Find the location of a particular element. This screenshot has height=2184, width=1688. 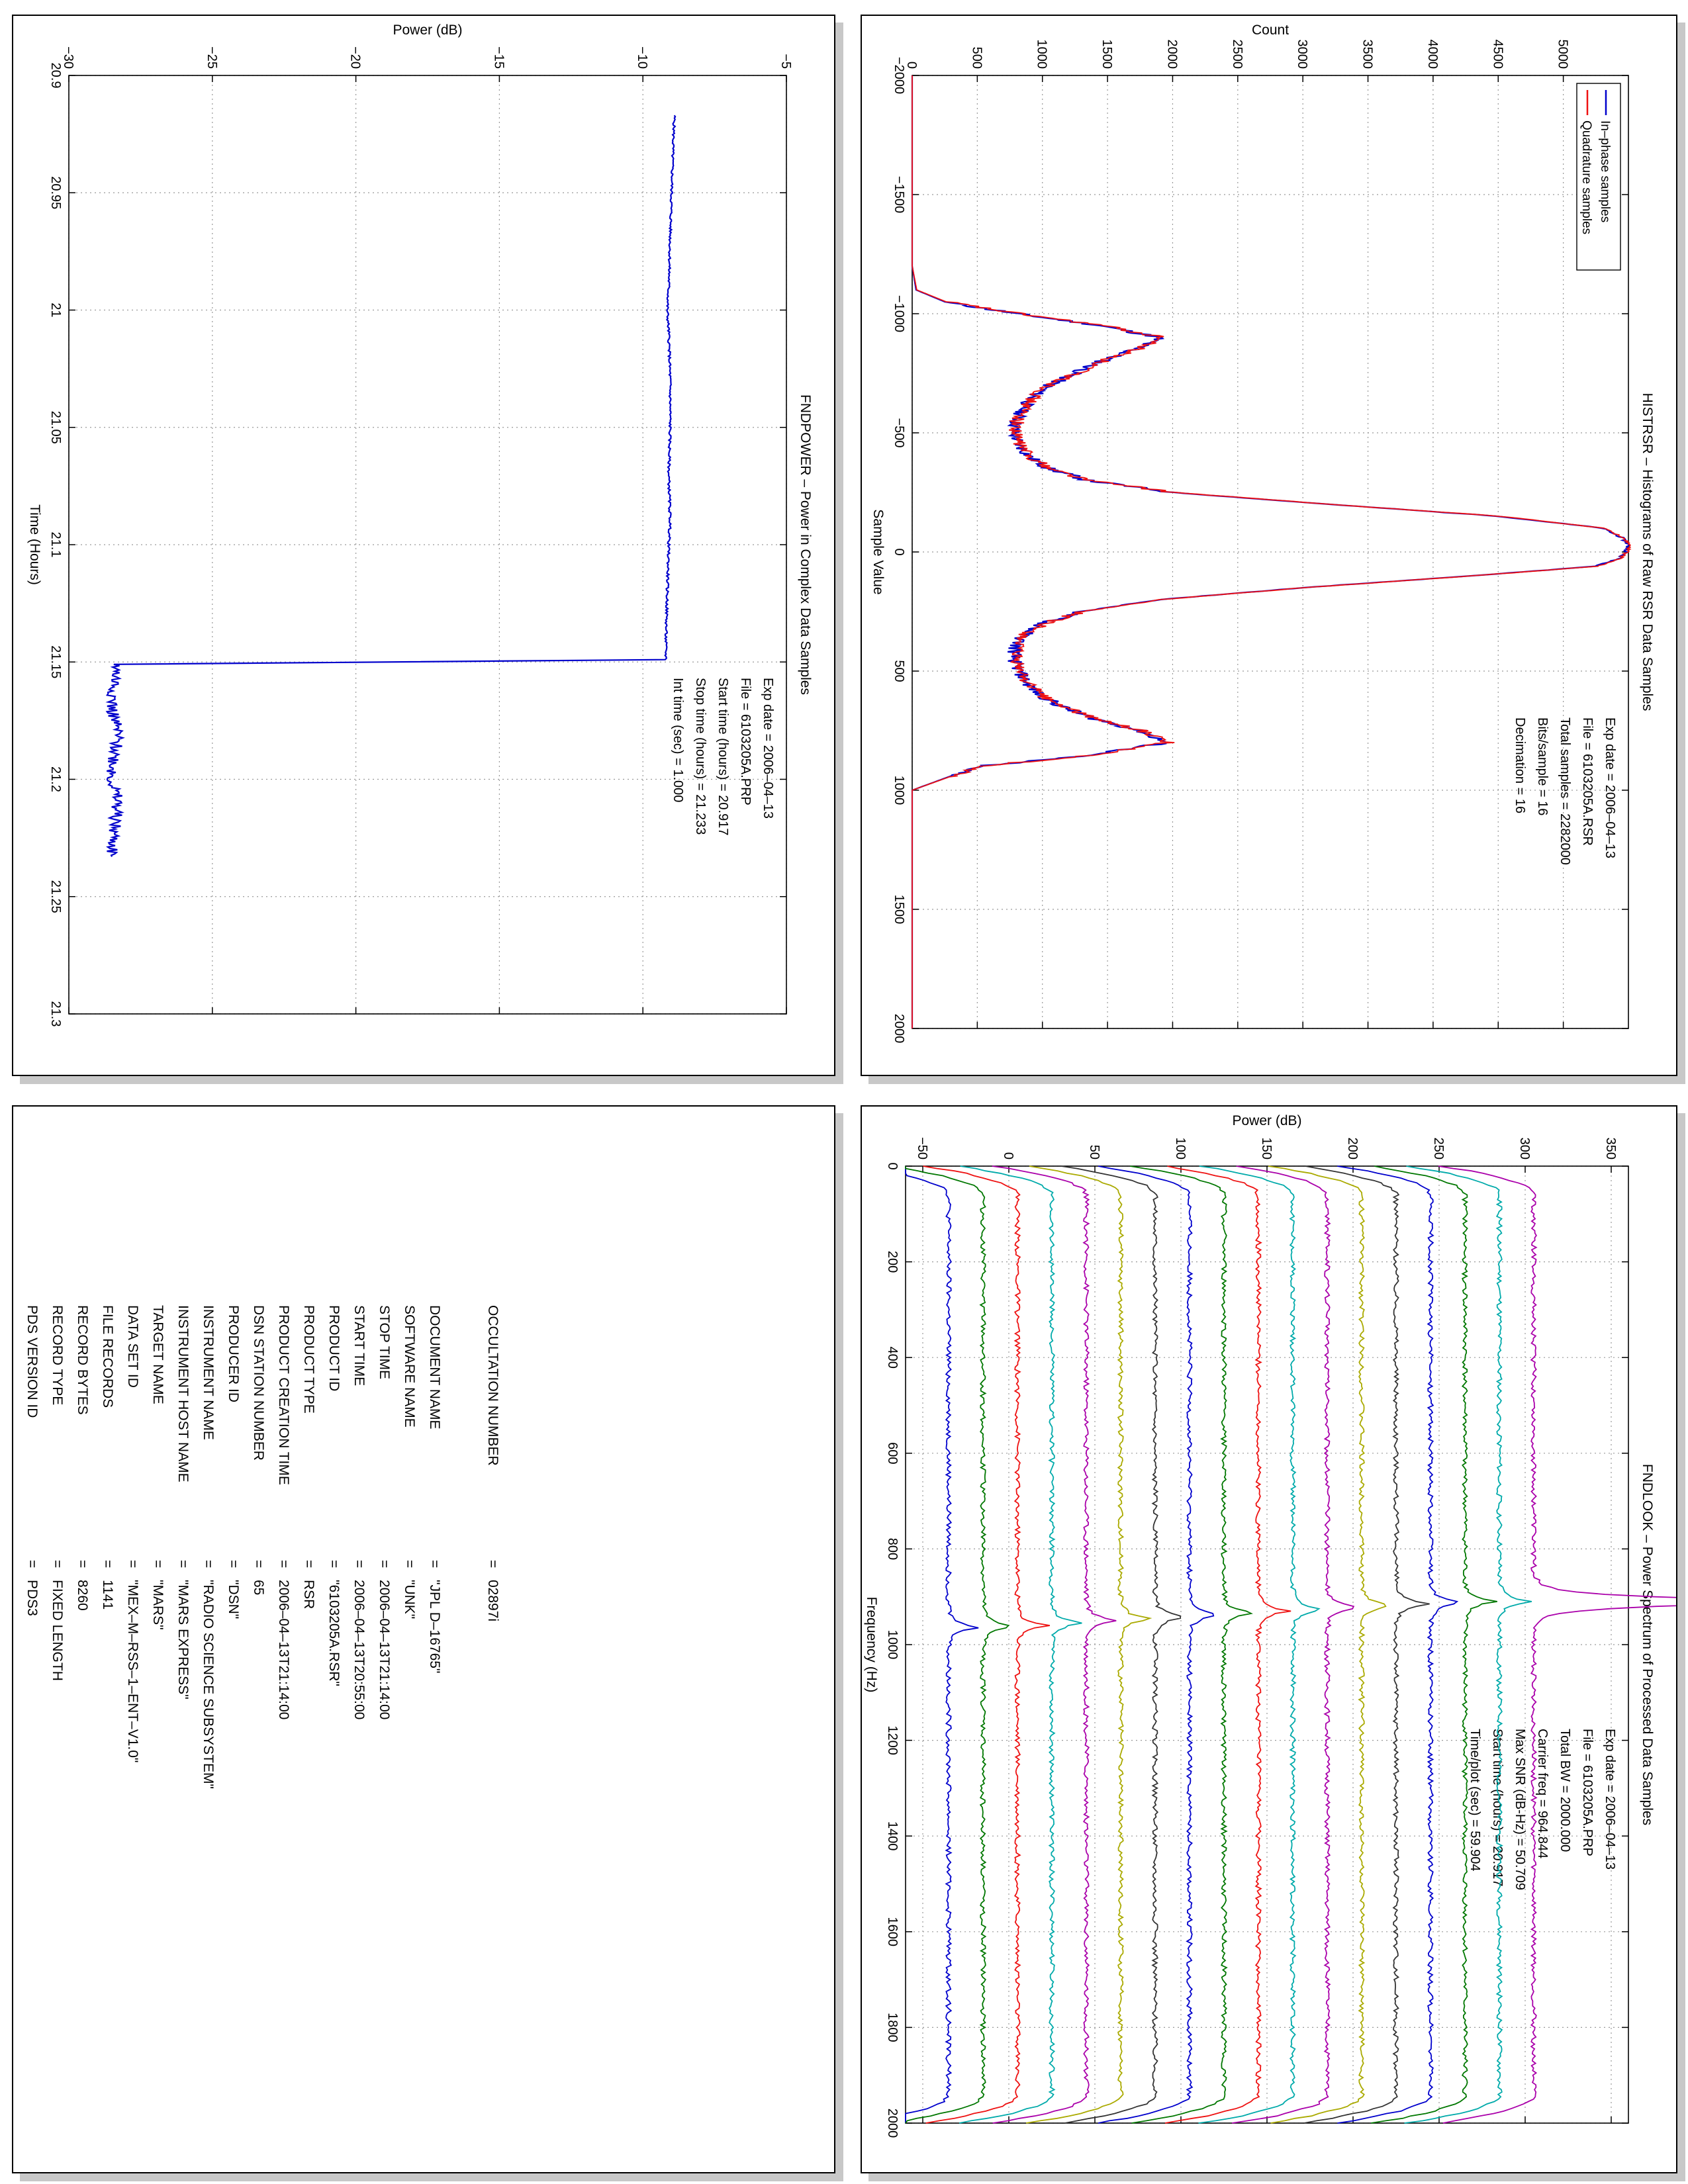

label-key: PRODUCT TYPE is located at coordinates (308, 1359).